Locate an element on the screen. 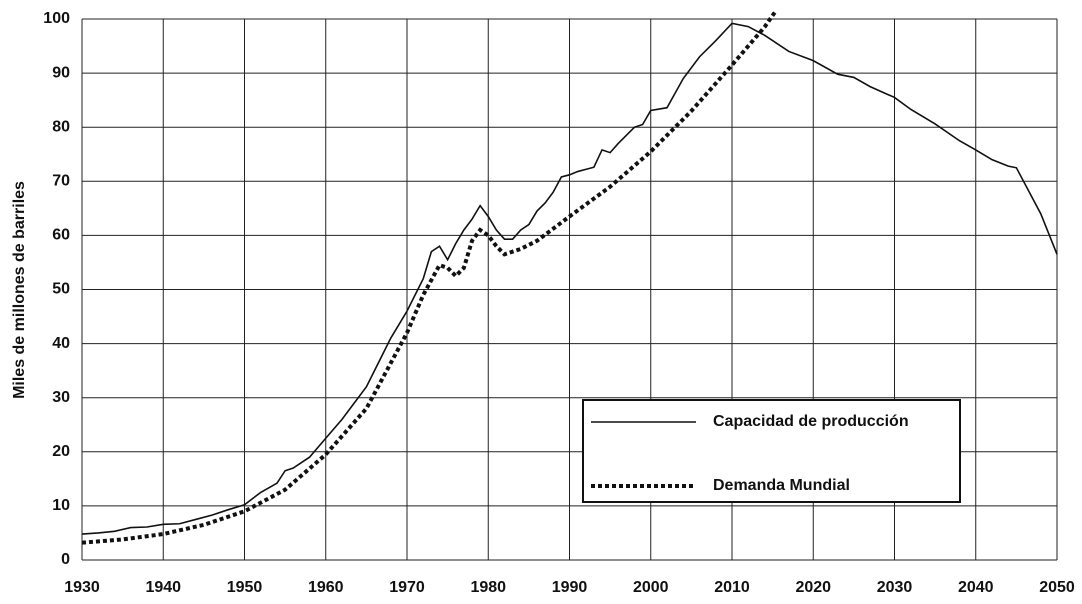 The image size is (1082, 604). y-tick-label: 70 is located at coordinates (61, 181).